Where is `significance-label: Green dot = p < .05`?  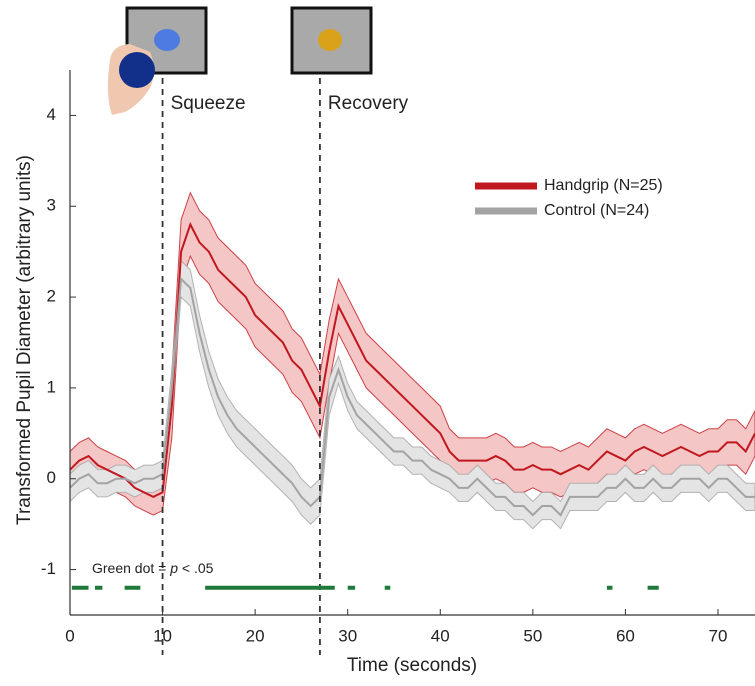 significance-label: Green dot = p < .05 is located at coordinates (153, 567).